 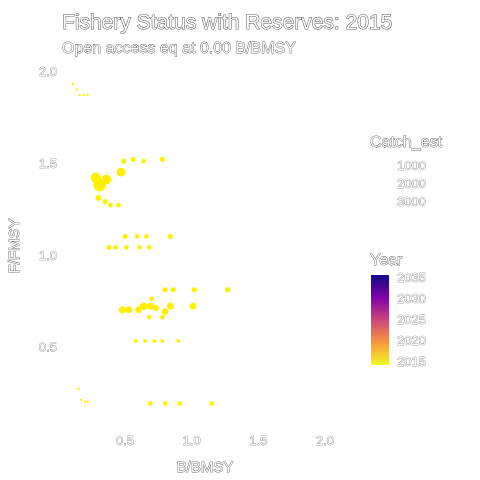 What do you see at coordinates (325, 440) in the screenshot?
I see `x-tick-label: 2.0` at bounding box center [325, 440].